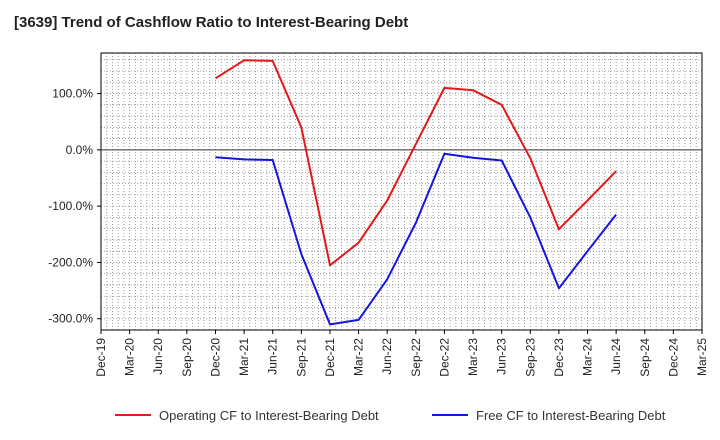  What do you see at coordinates (559, 357) in the screenshot?
I see `x-tick-label: Dec-23` at bounding box center [559, 357].